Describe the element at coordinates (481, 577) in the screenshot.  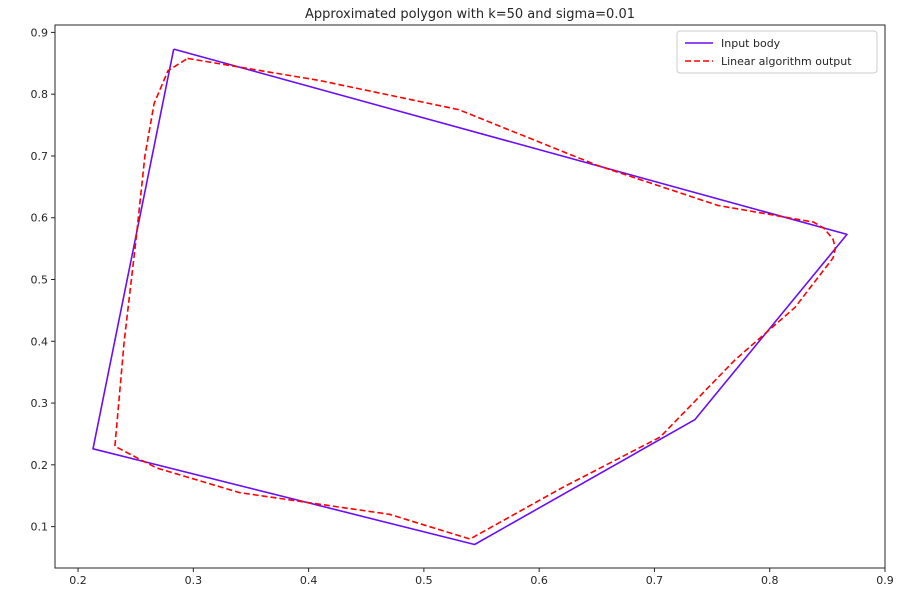
I see `x-axis: 0.2 0.3 0.4 0.5 0.6 0.7 0.8 0.9` at that location.